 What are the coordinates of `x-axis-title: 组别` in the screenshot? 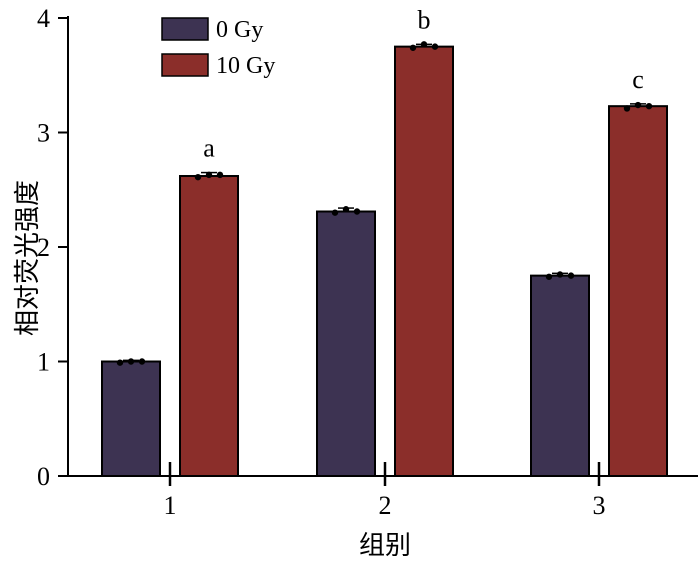 It's located at (385, 546).